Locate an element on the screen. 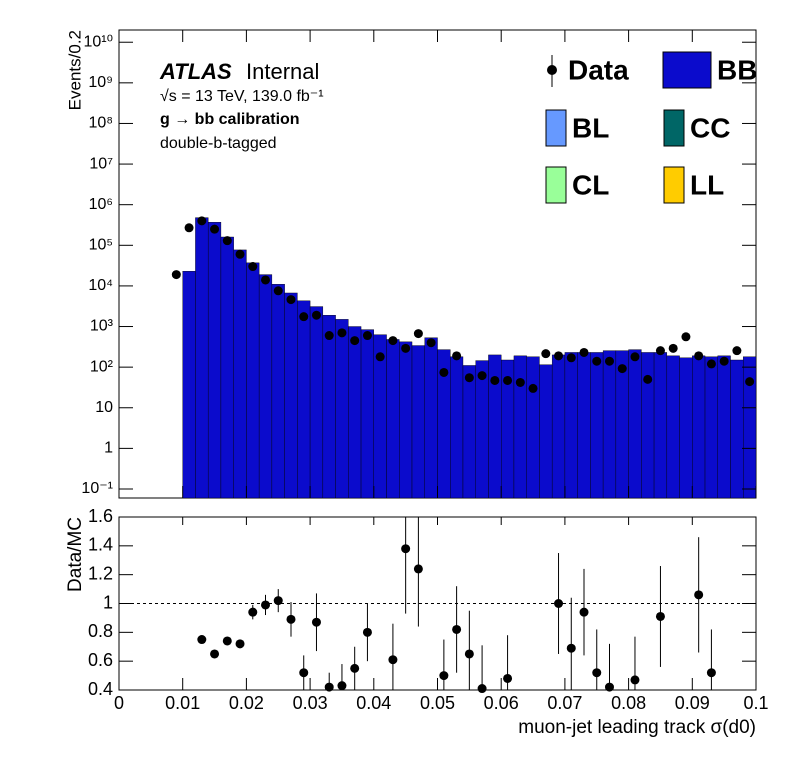  y-tick-label: 10⁷ is located at coordinates (101, 163).